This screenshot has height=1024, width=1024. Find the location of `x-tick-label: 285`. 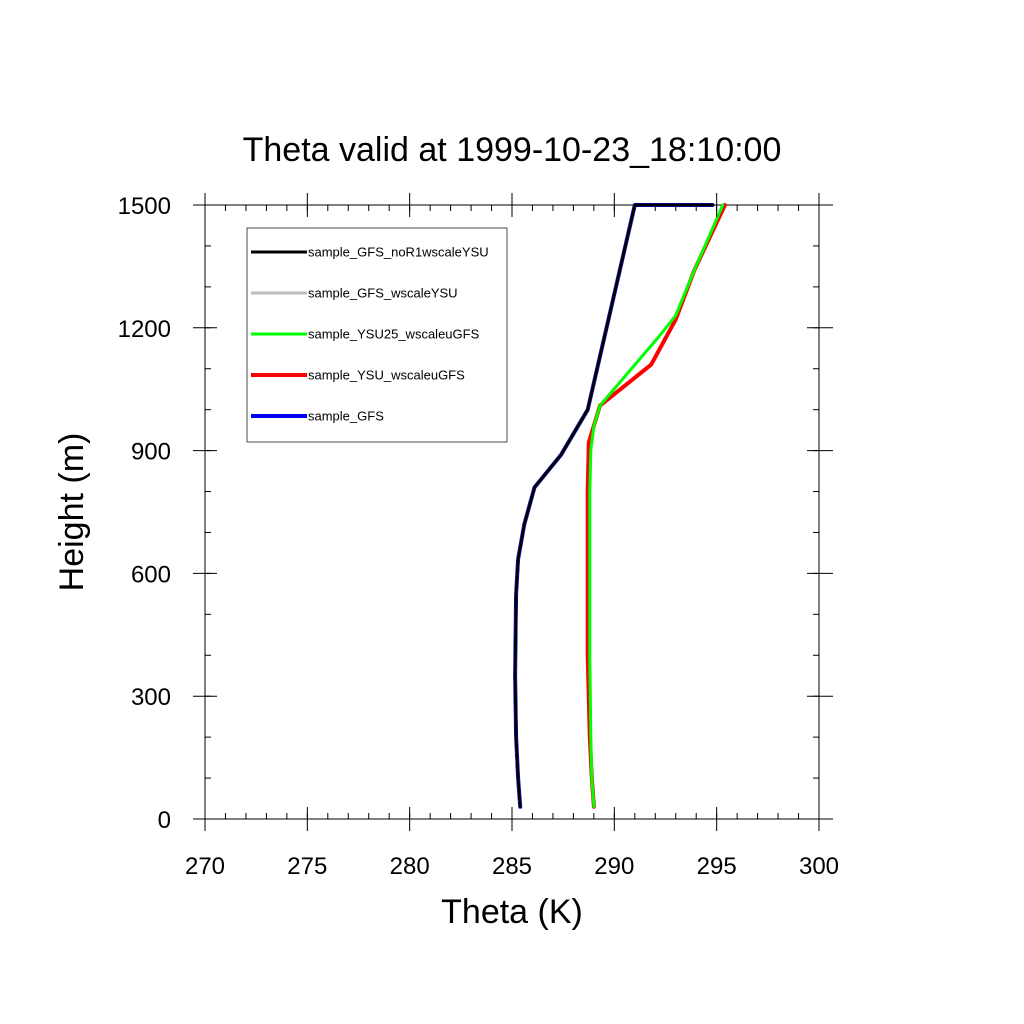

x-tick-label: 285 is located at coordinates (512, 866).